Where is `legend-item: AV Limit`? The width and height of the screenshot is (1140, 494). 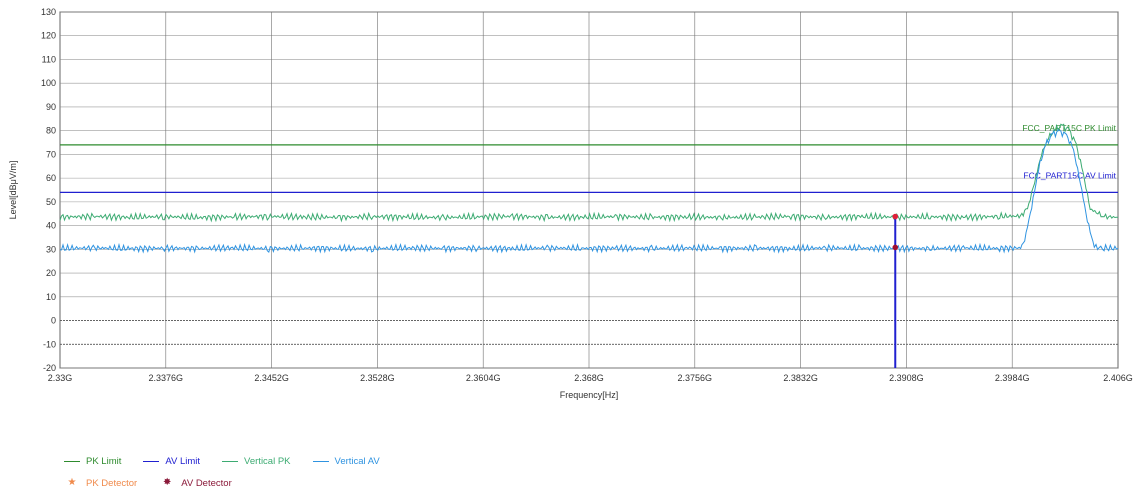 legend-item: AV Limit is located at coordinates (171, 461).